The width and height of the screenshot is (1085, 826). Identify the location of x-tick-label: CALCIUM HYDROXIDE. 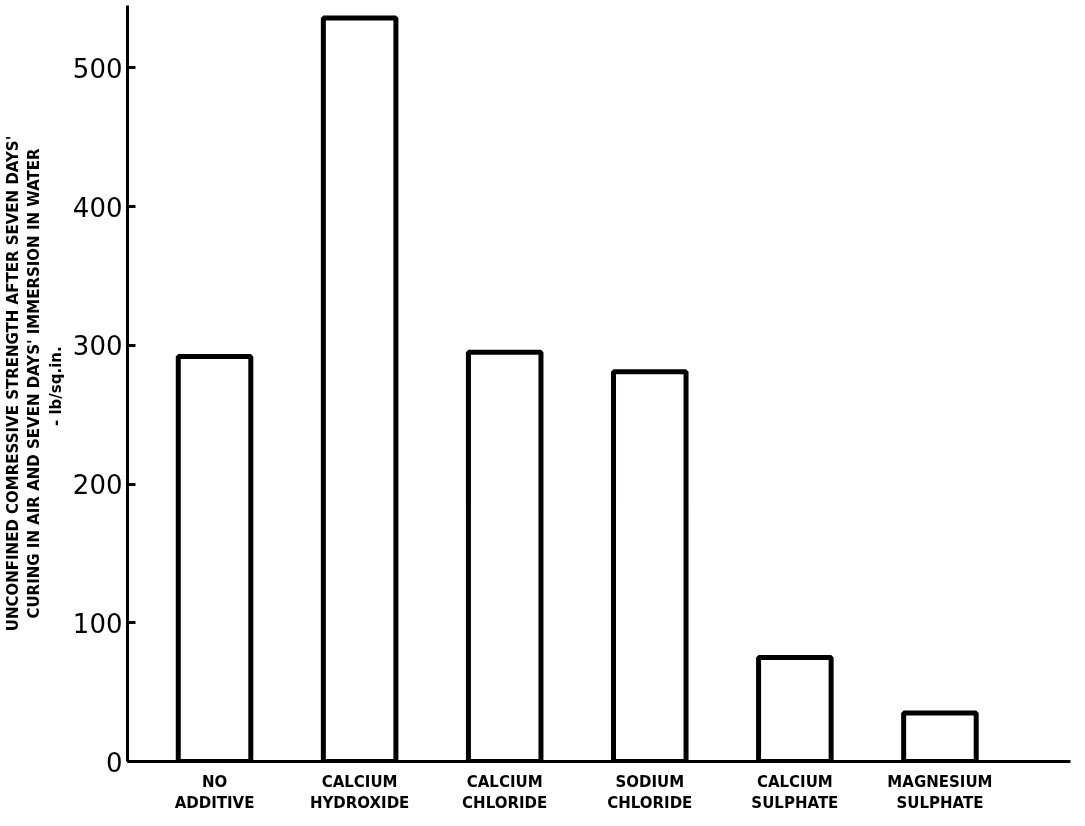
(359, 792).